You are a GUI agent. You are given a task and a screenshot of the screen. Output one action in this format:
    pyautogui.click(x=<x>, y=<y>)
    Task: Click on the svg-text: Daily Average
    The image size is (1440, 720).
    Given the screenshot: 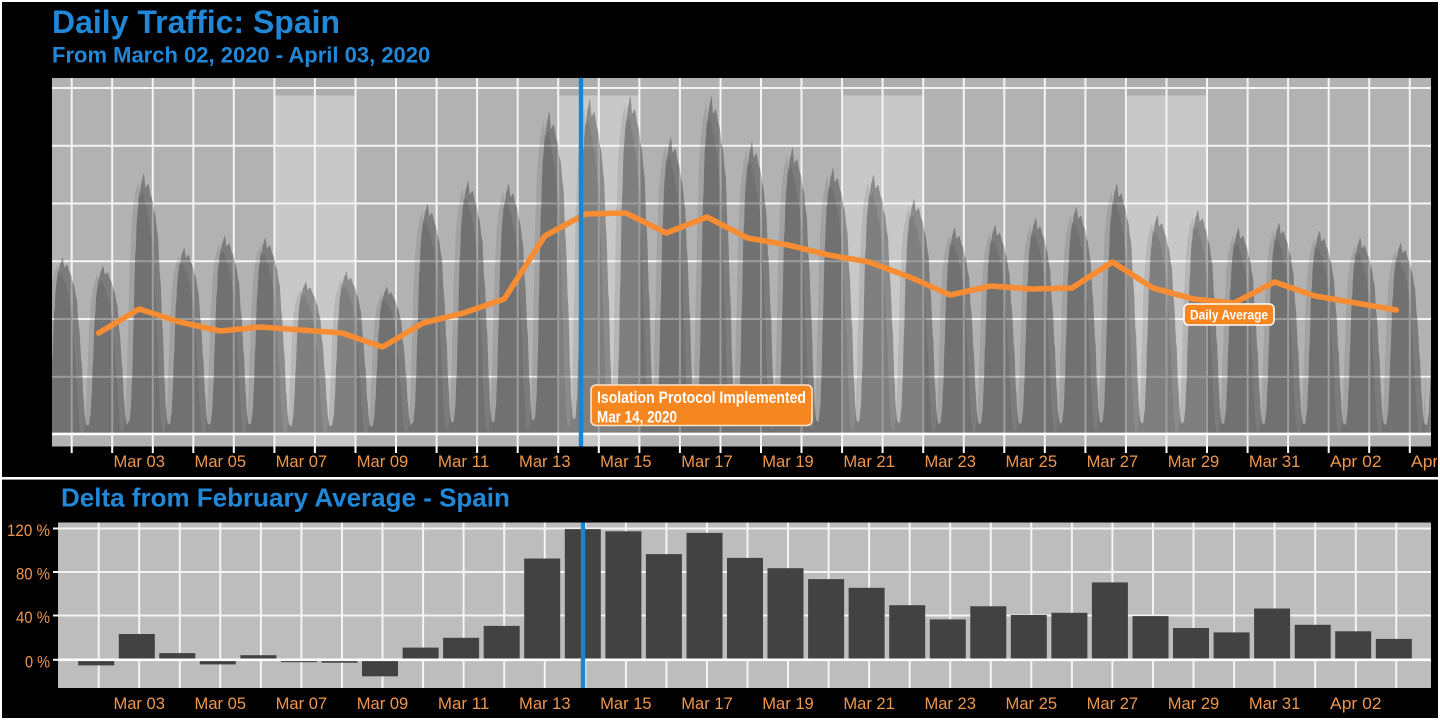 What is the action you would take?
    pyautogui.click(x=1229, y=315)
    